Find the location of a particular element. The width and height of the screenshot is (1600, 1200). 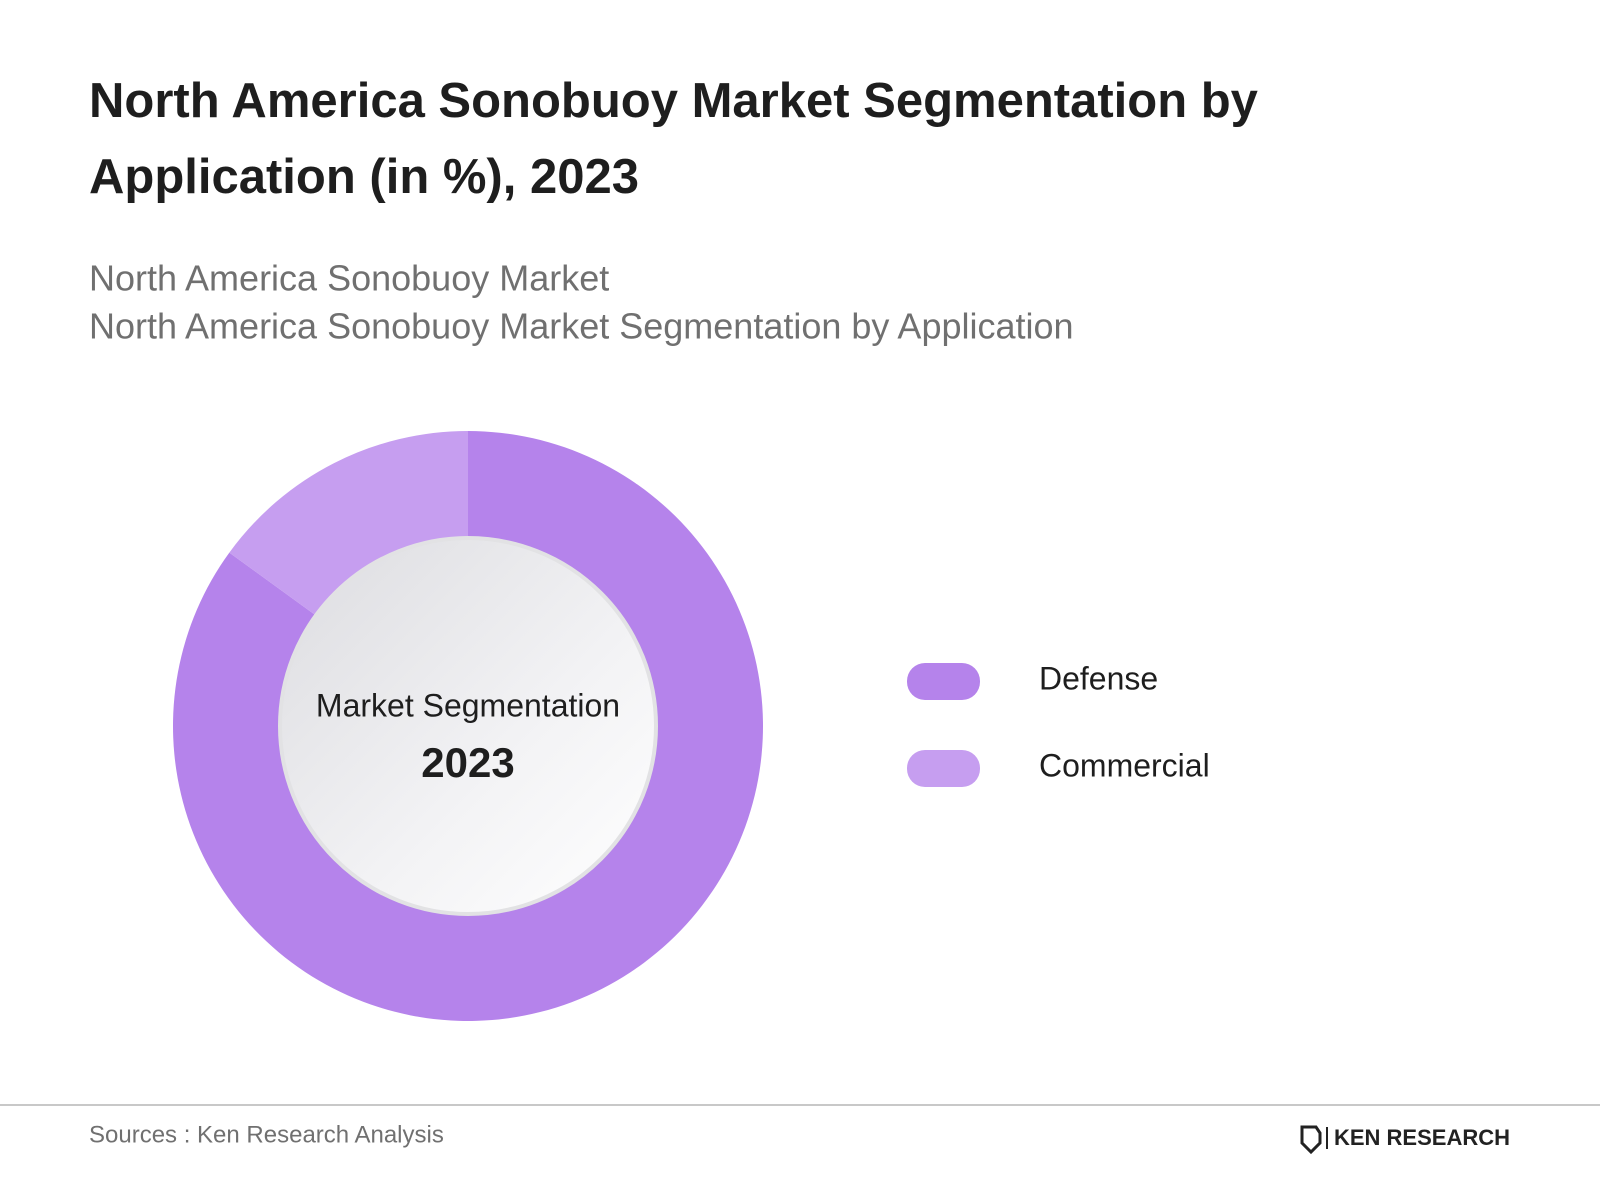

donut-center is located at coordinates (468, 726).